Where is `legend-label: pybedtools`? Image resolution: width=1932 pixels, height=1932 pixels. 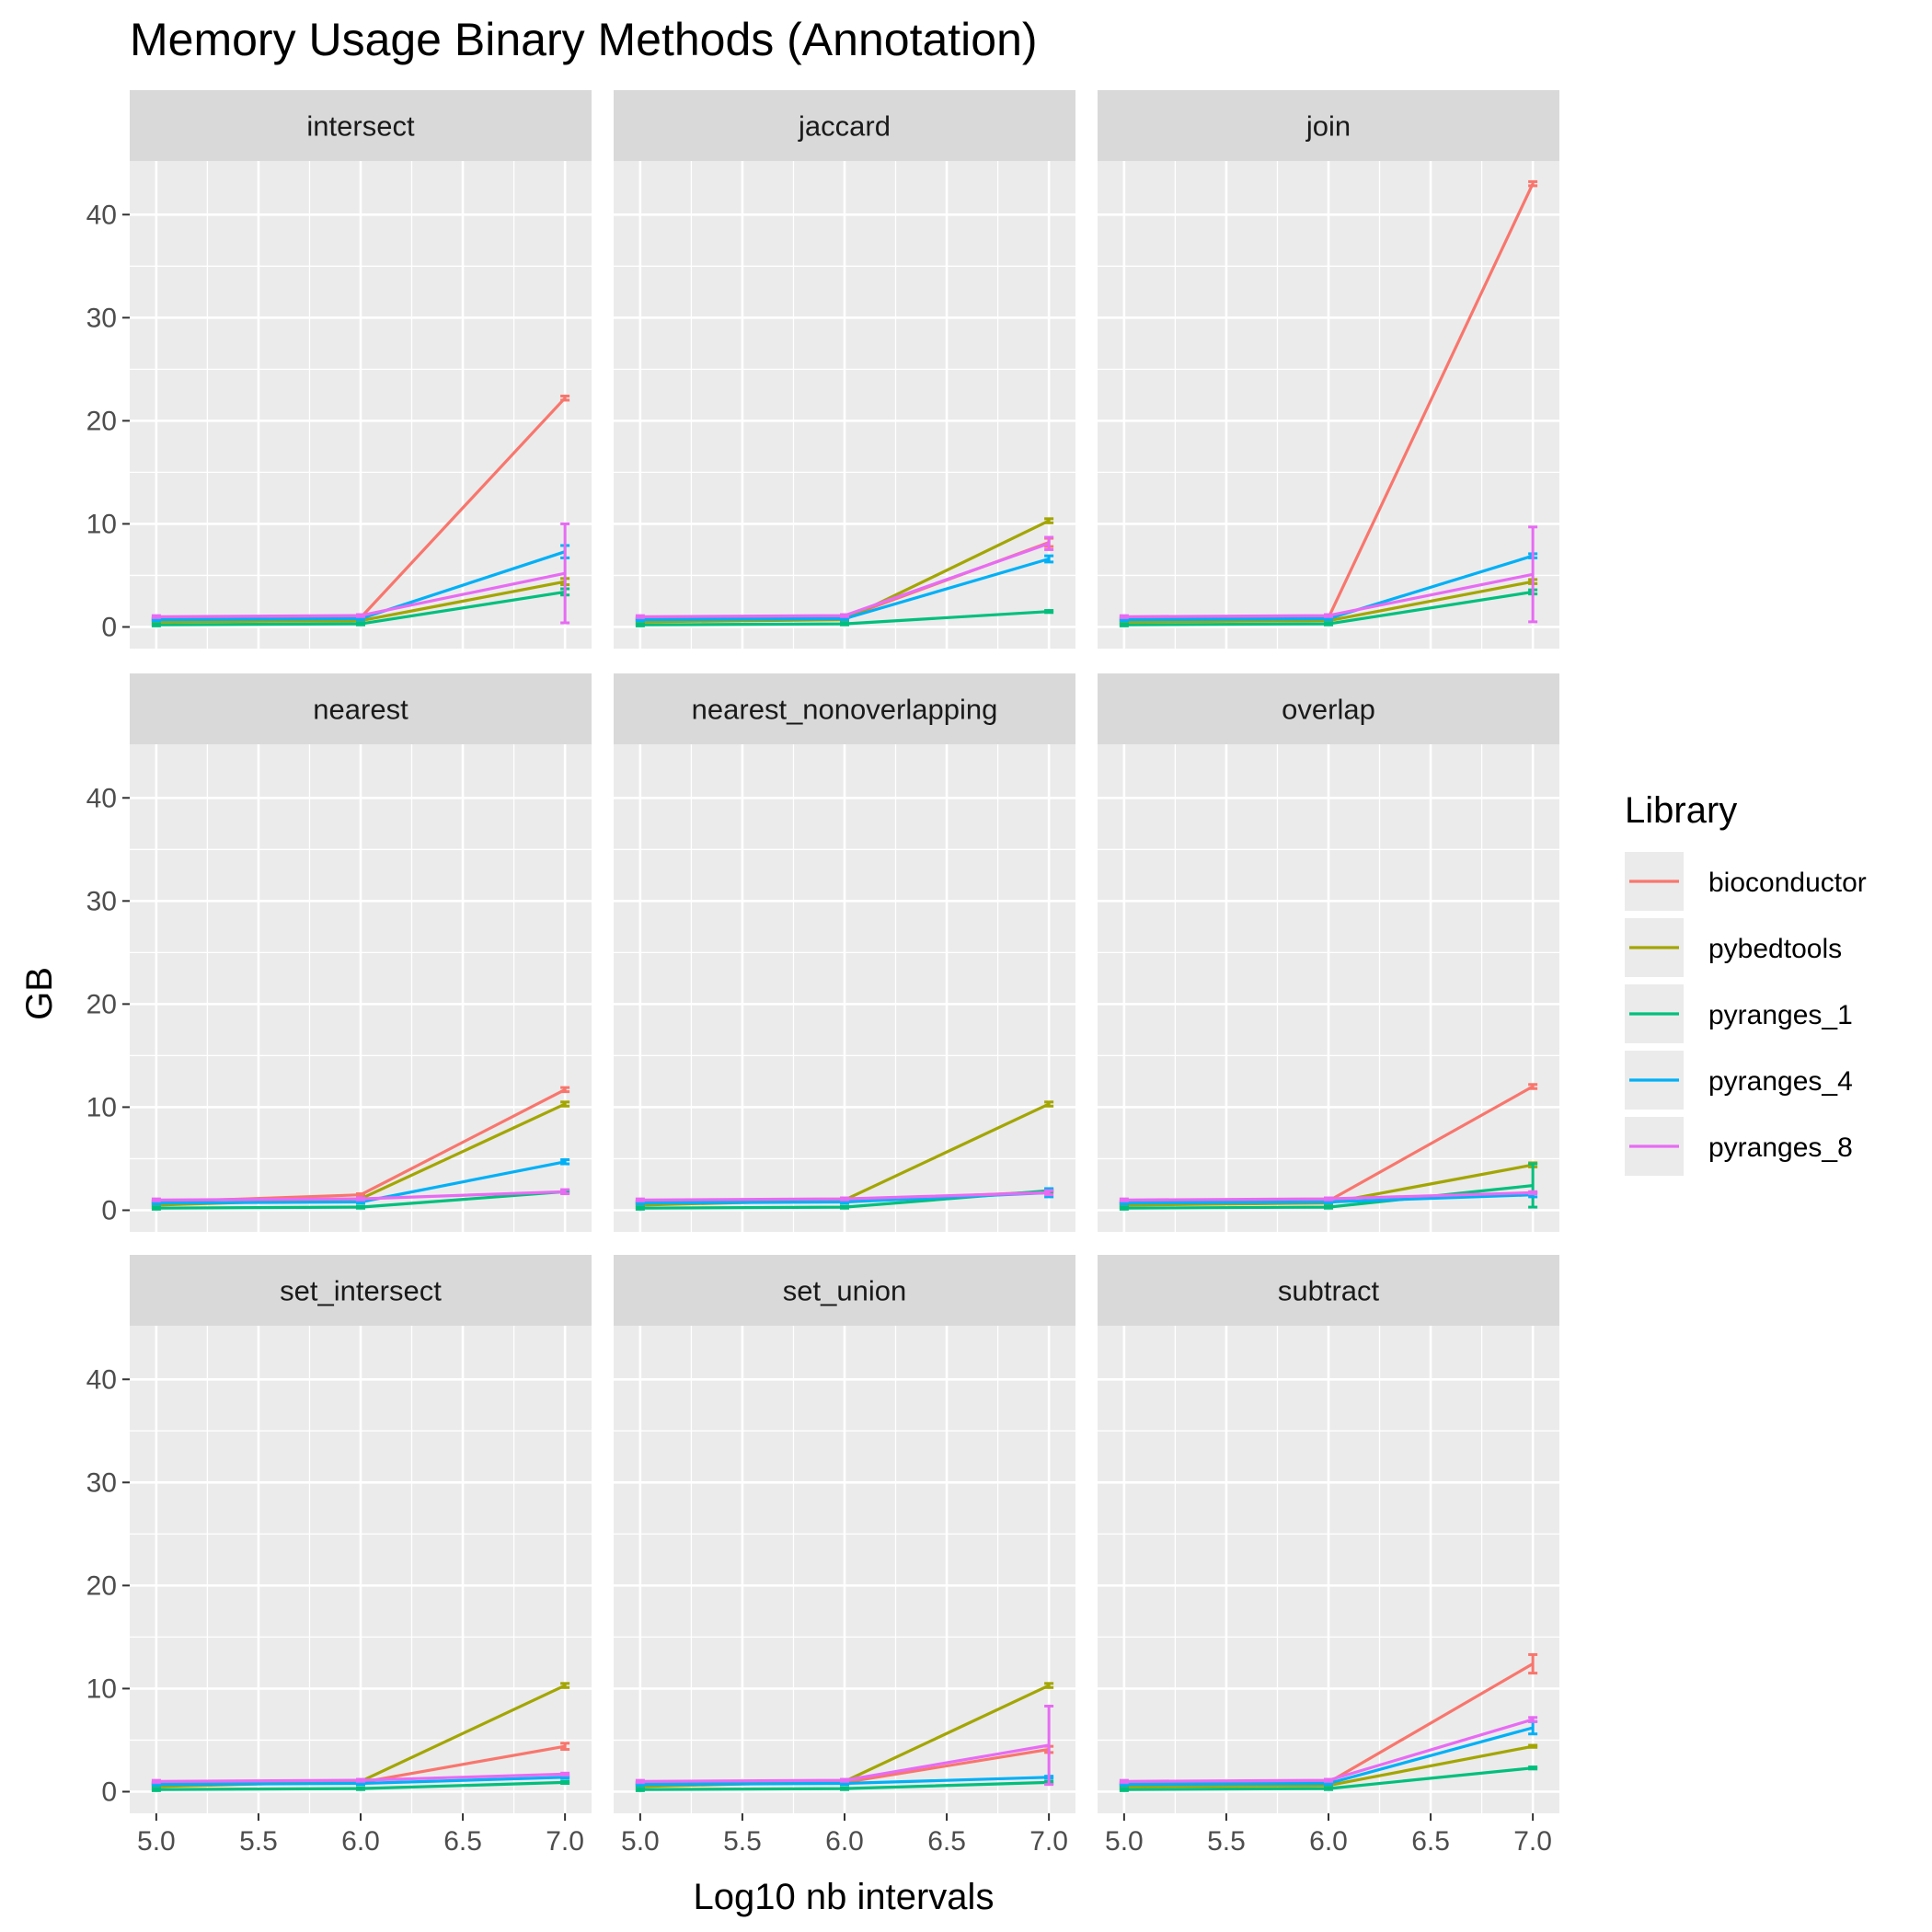 legend-label: pybedtools is located at coordinates (1775, 949).